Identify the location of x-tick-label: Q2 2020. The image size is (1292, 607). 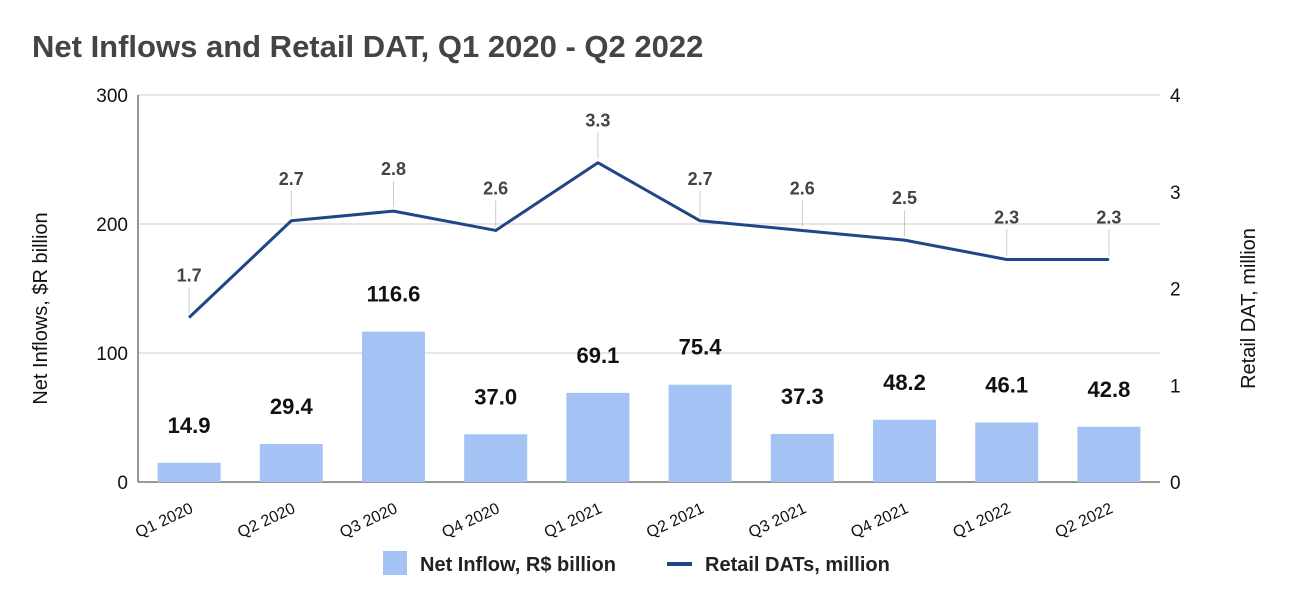
(266, 520).